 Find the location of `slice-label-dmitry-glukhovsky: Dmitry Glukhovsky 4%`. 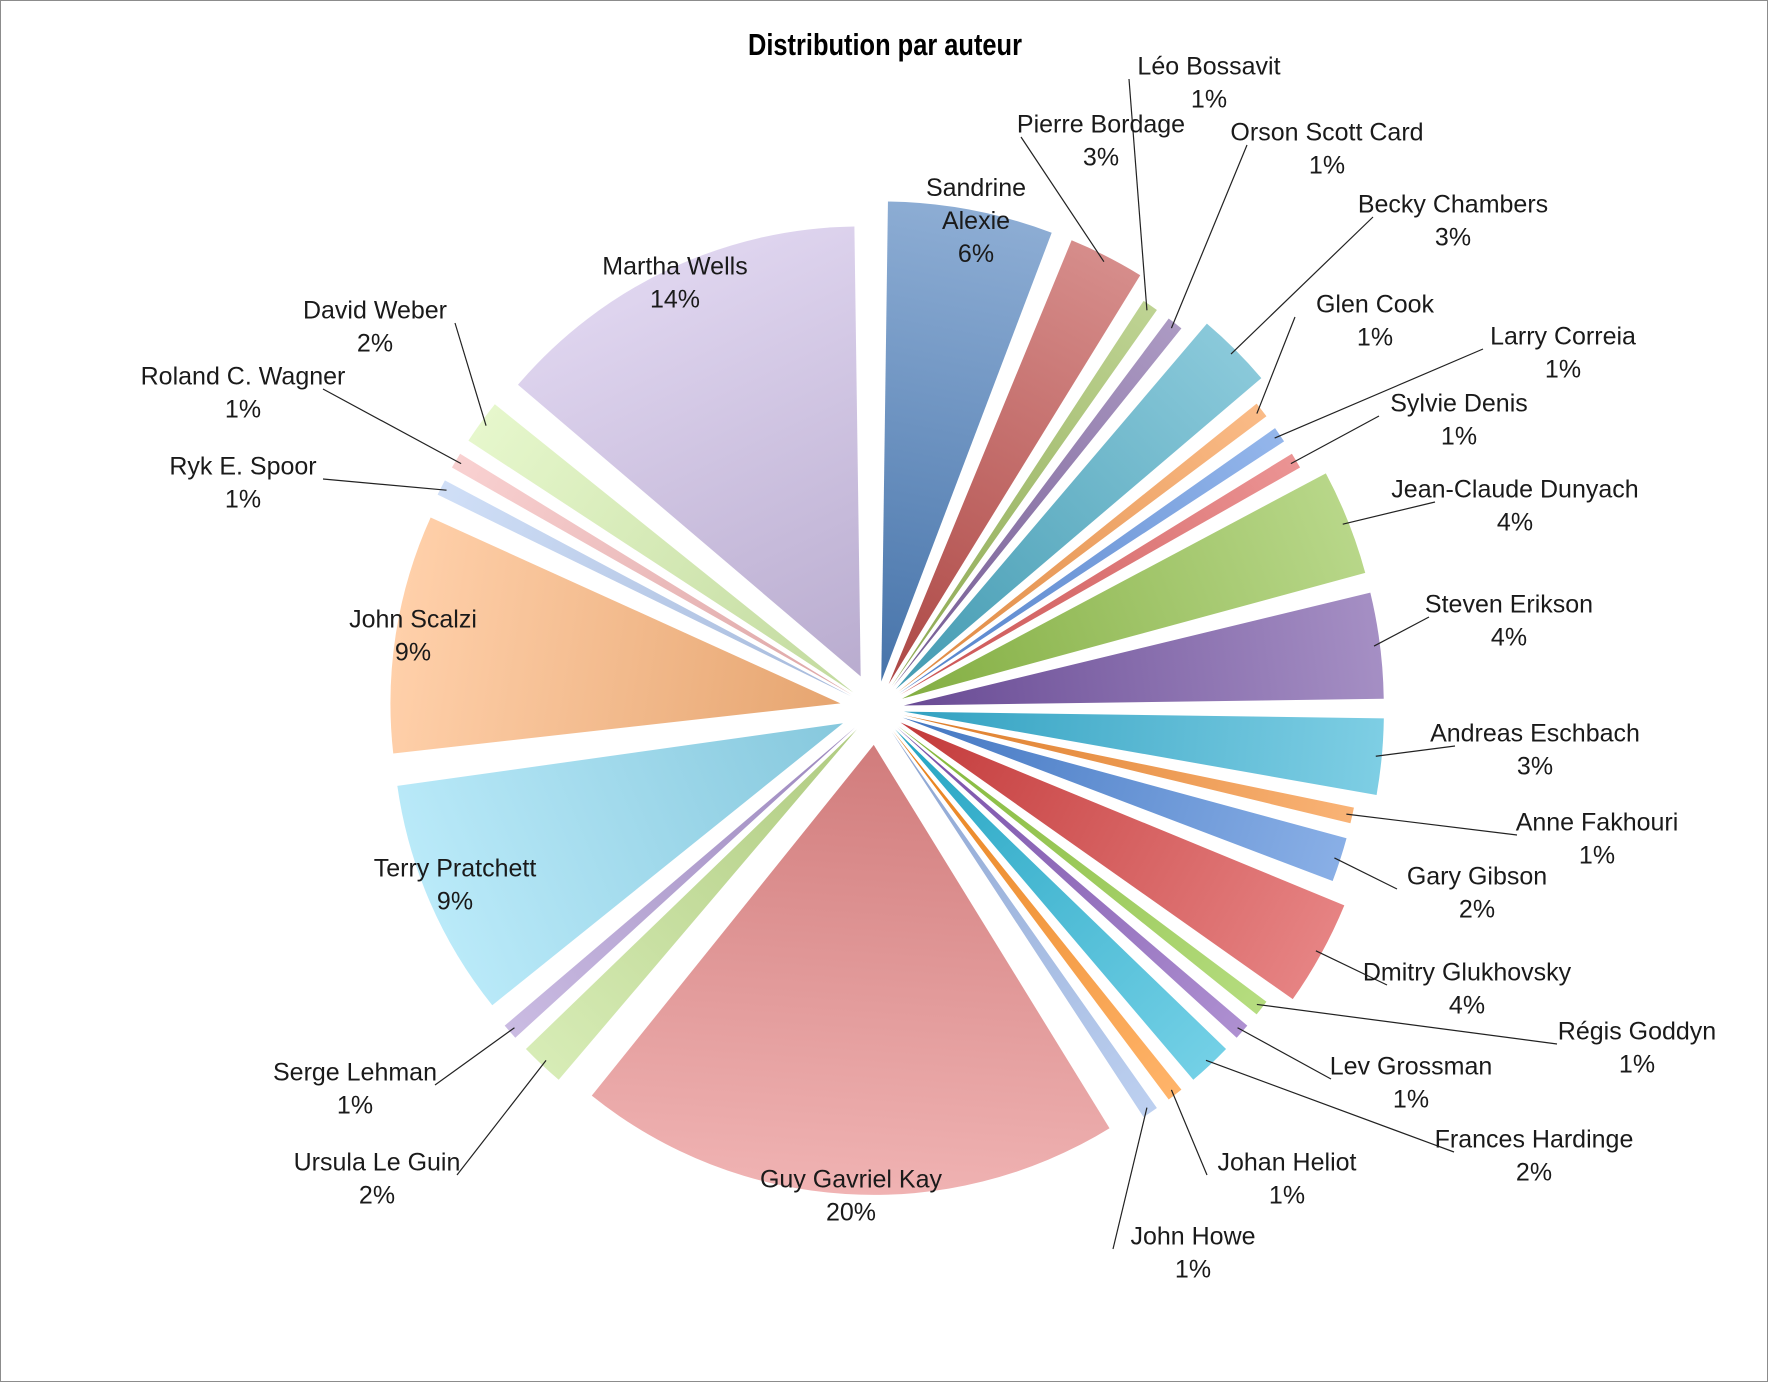

slice-label-dmitry-glukhovsky: Dmitry Glukhovsky 4% is located at coordinates (1467, 989).